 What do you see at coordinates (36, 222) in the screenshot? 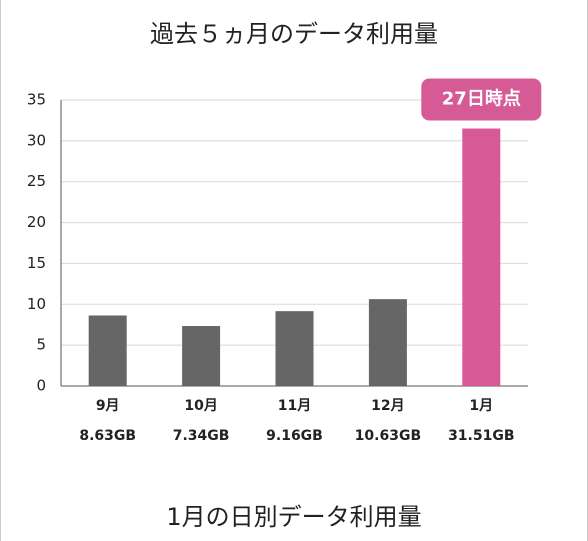
I see `y-tick-label: 20` at bounding box center [36, 222].